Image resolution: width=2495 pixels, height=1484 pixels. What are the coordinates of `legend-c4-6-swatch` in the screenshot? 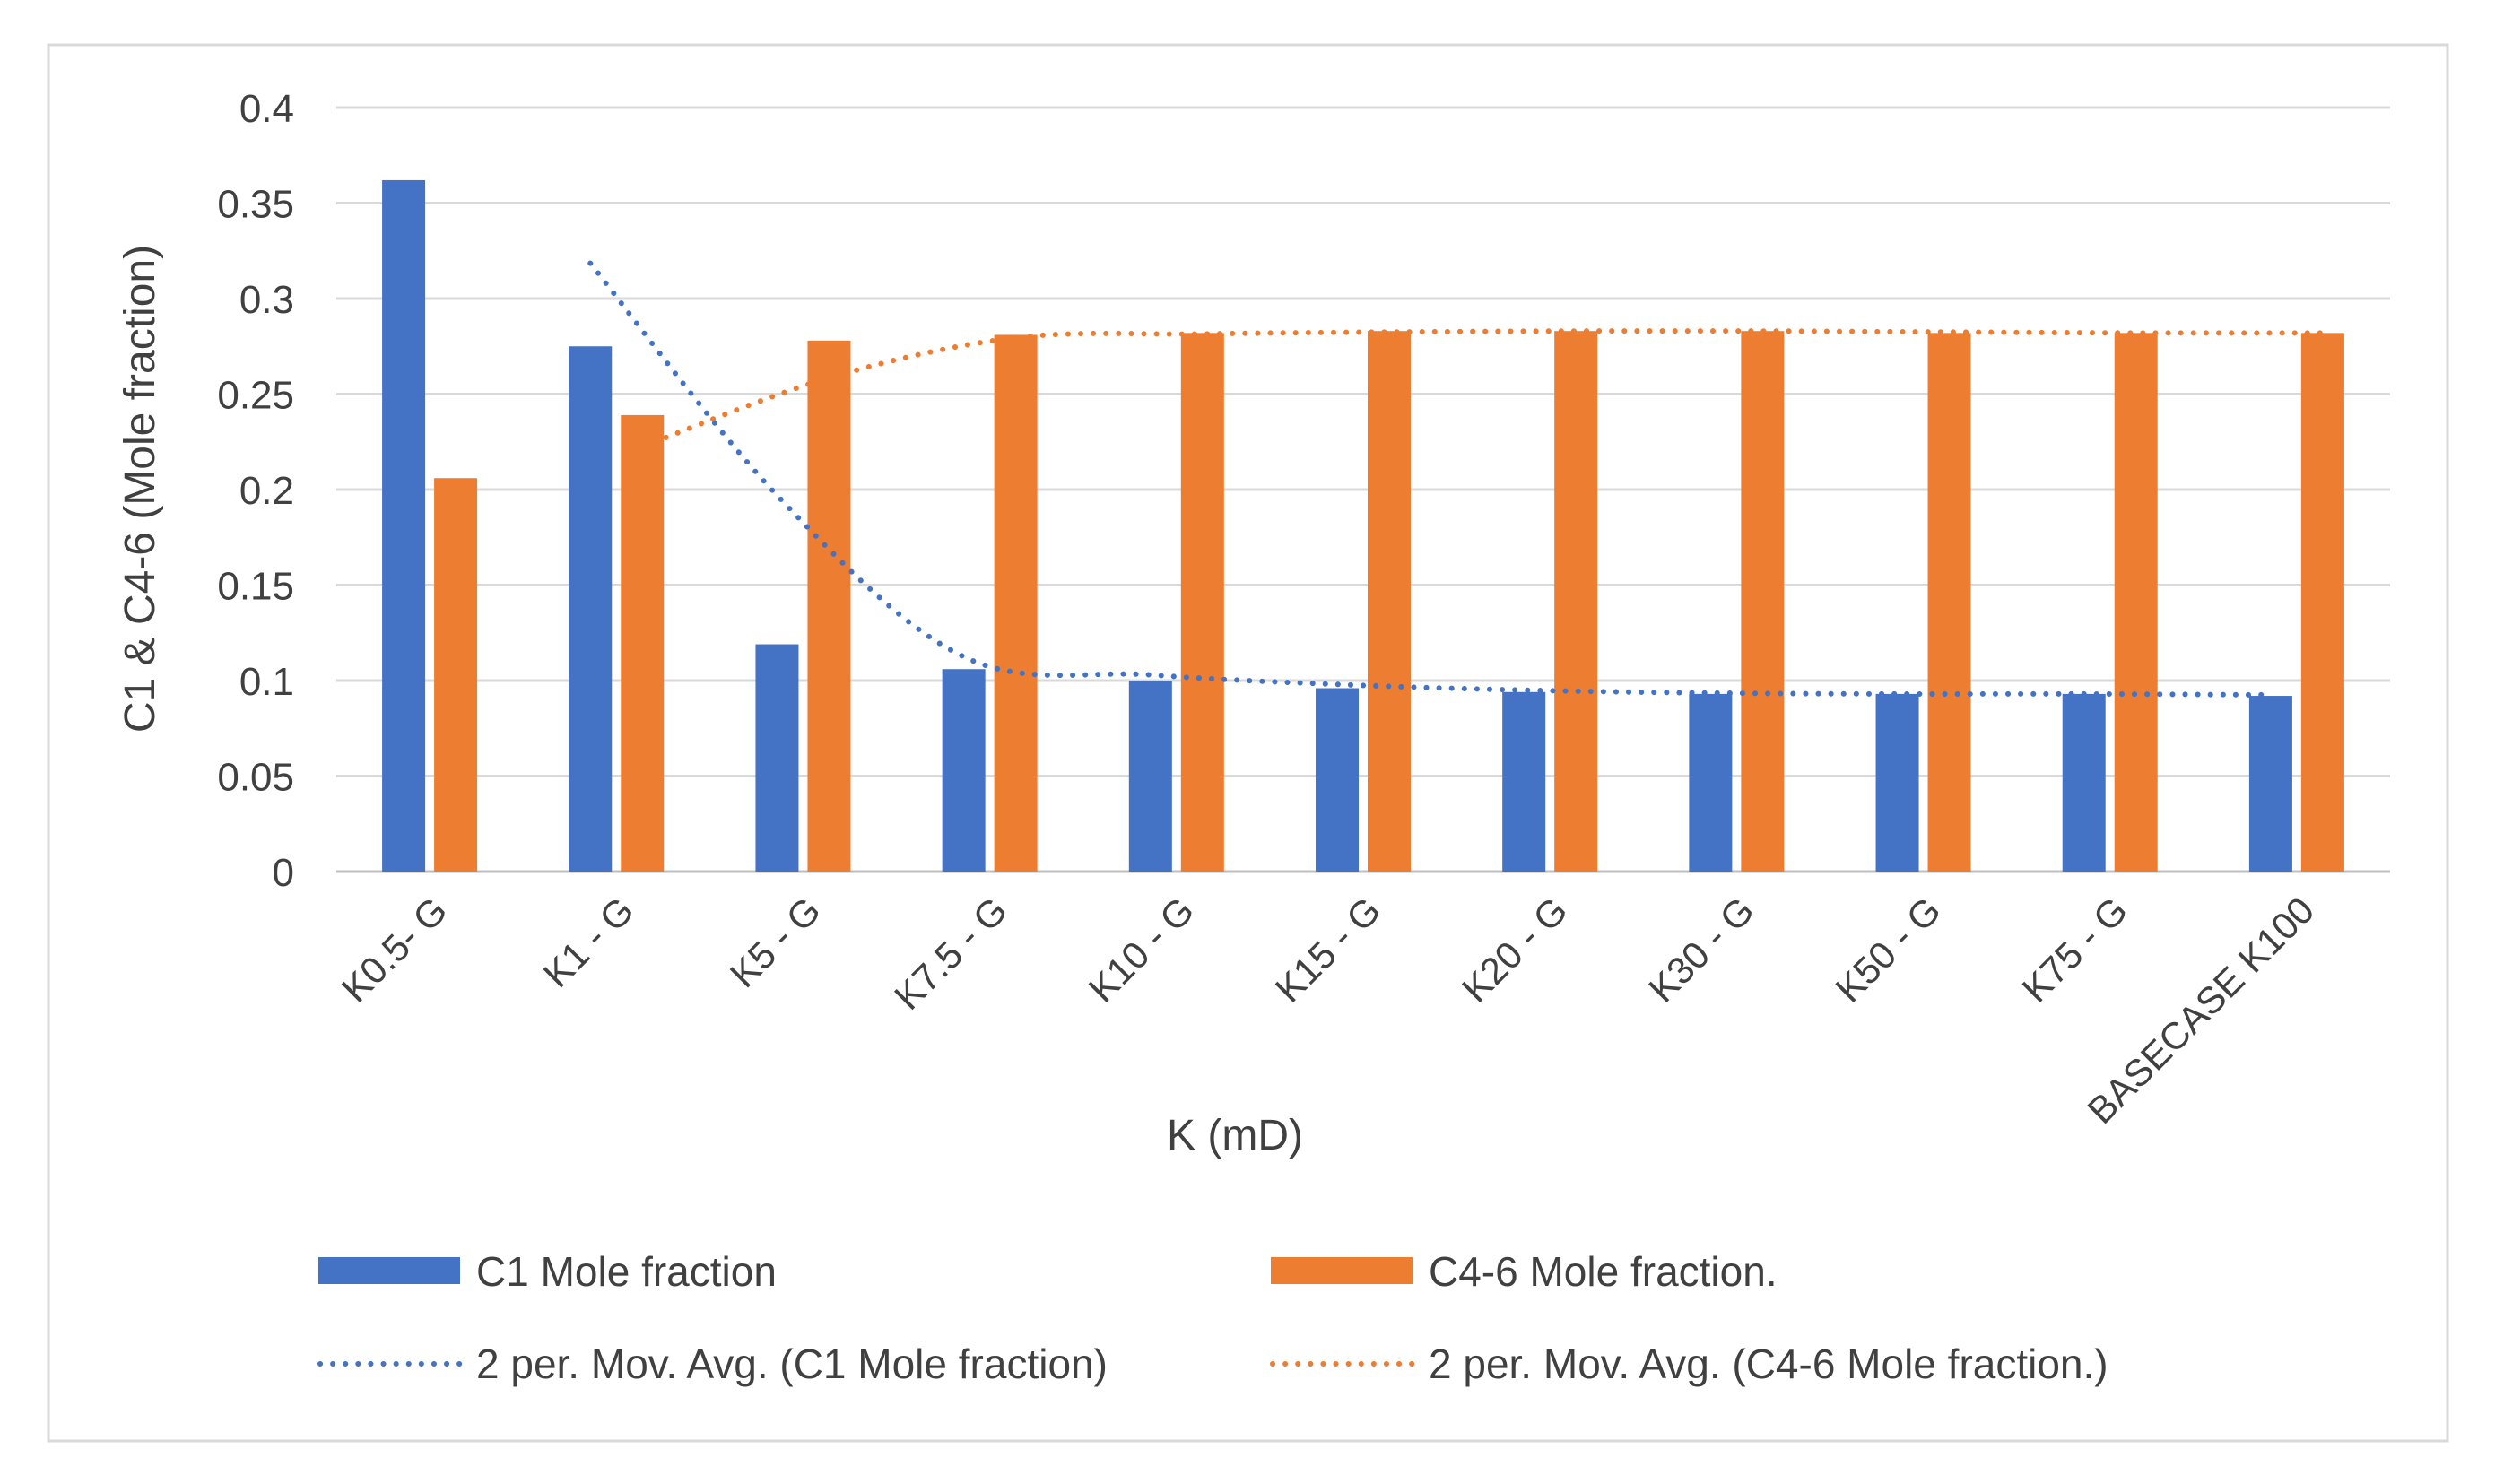 It's located at (1342, 1271).